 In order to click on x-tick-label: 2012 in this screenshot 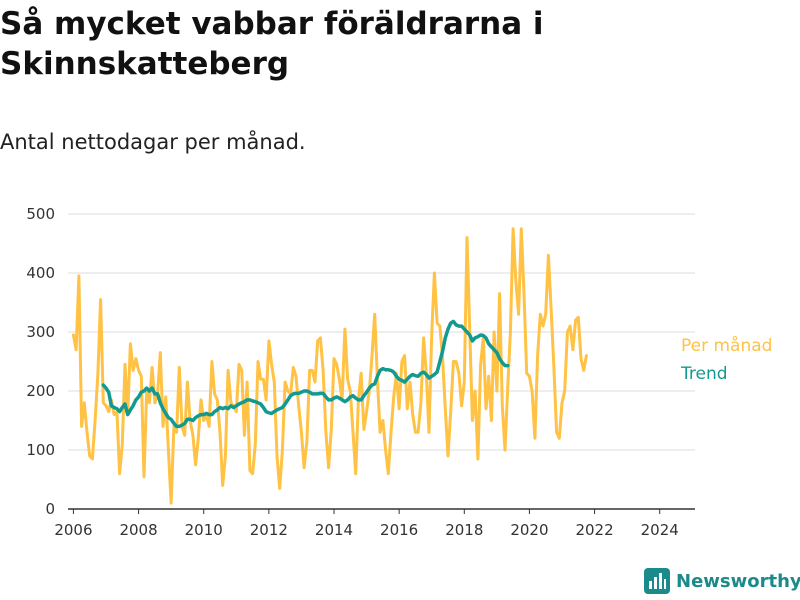, I will do `click(269, 530)`.